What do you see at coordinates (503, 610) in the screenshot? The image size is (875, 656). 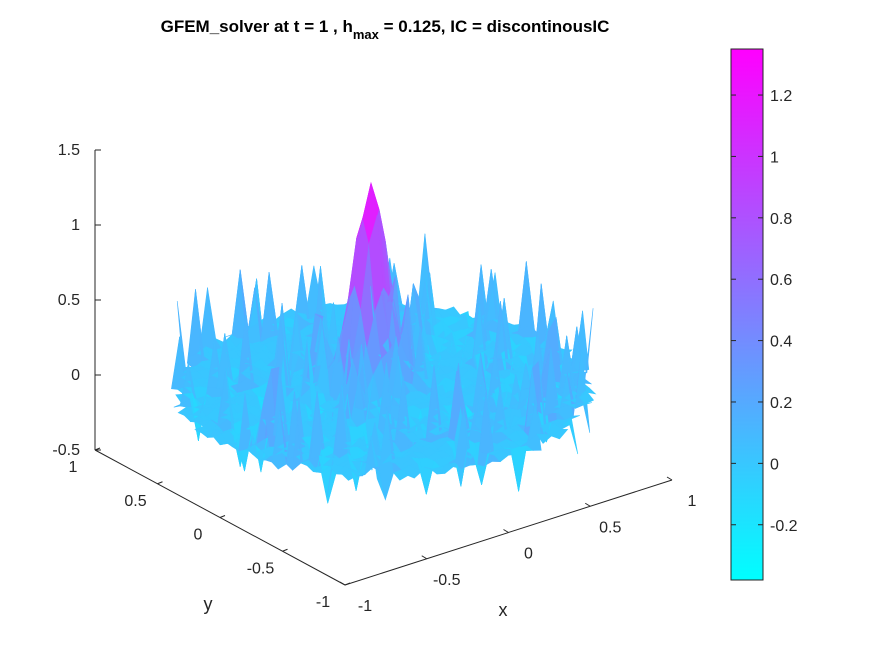 I see `x-axis-label: x` at bounding box center [503, 610].